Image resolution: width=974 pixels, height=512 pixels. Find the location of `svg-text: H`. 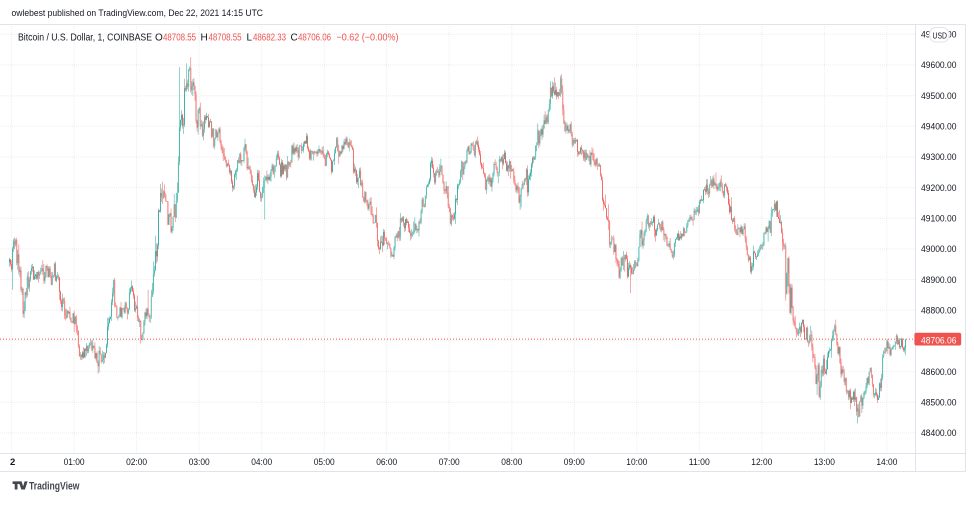

svg-text: H is located at coordinates (204, 38).